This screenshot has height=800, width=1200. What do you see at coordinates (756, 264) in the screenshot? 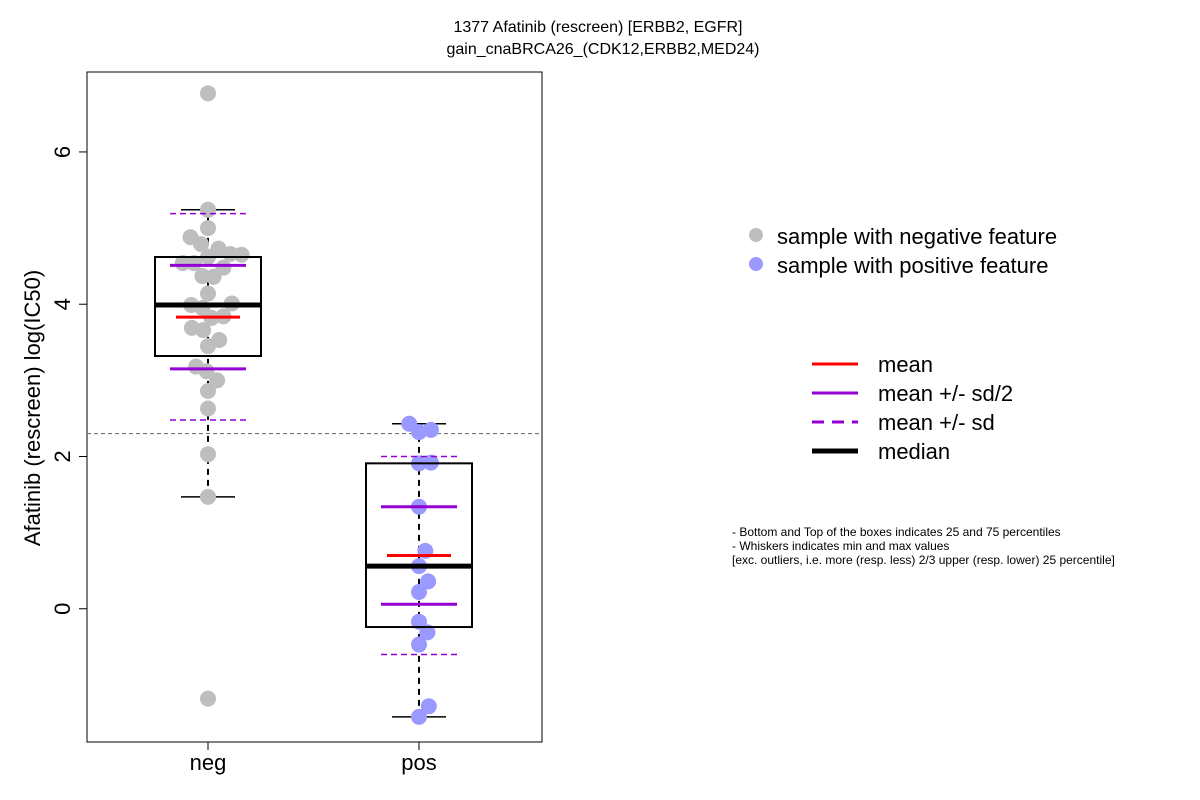
I see `legend-marker-positive` at bounding box center [756, 264].